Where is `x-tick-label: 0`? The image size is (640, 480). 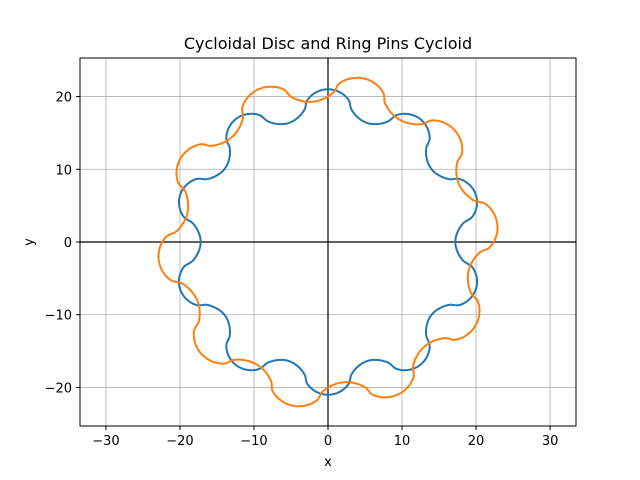
x-tick-label: 0 is located at coordinates (328, 441).